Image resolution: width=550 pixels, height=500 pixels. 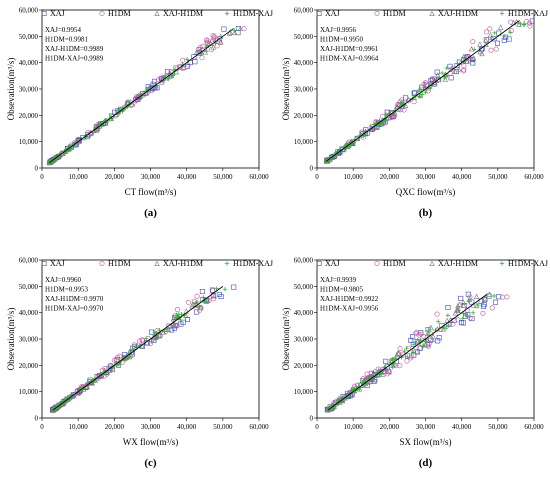 What do you see at coordinates (63, 280) in the screenshot?
I see `stat-annotation: XAJ=0.9960` at bounding box center [63, 280].